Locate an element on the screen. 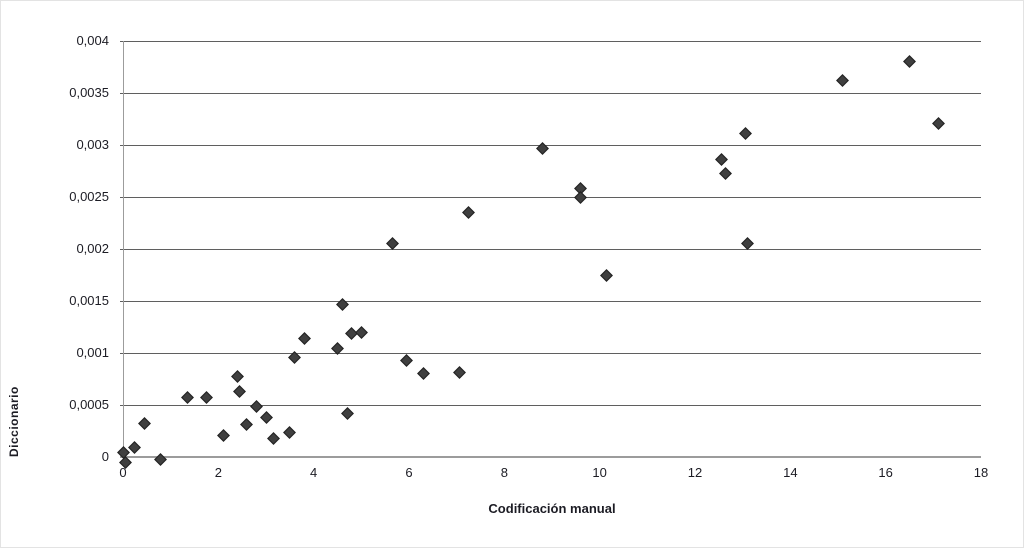 The image size is (1024, 548). x-axis-line is located at coordinates (550, 457).